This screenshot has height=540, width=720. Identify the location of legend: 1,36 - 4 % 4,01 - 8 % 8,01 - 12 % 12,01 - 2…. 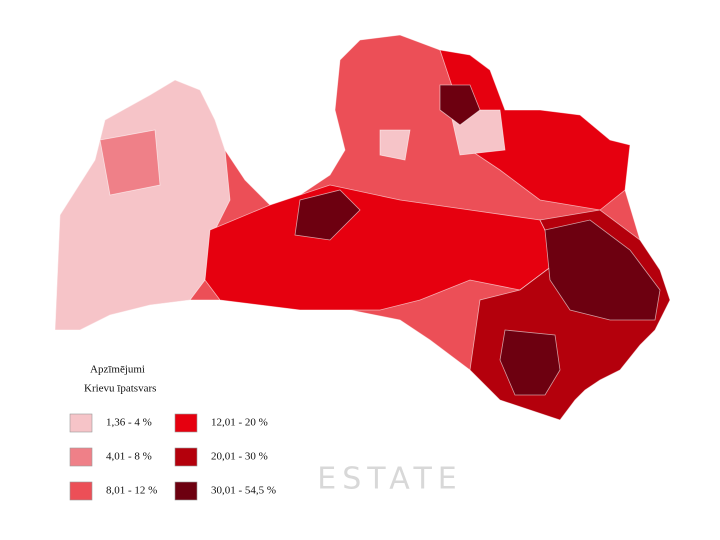
(172, 457).